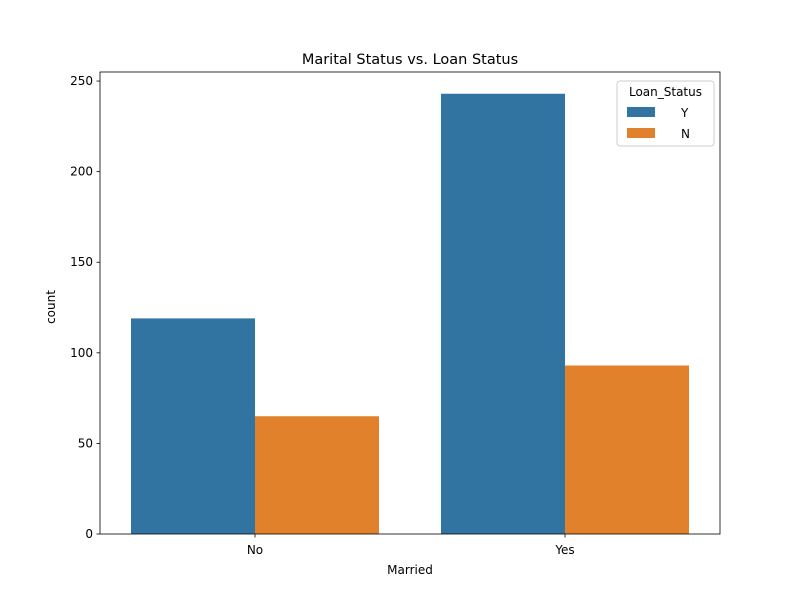  What do you see at coordinates (641, 133) in the screenshot?
I see `legend-swatch-n` at bounding box center [641, 133].